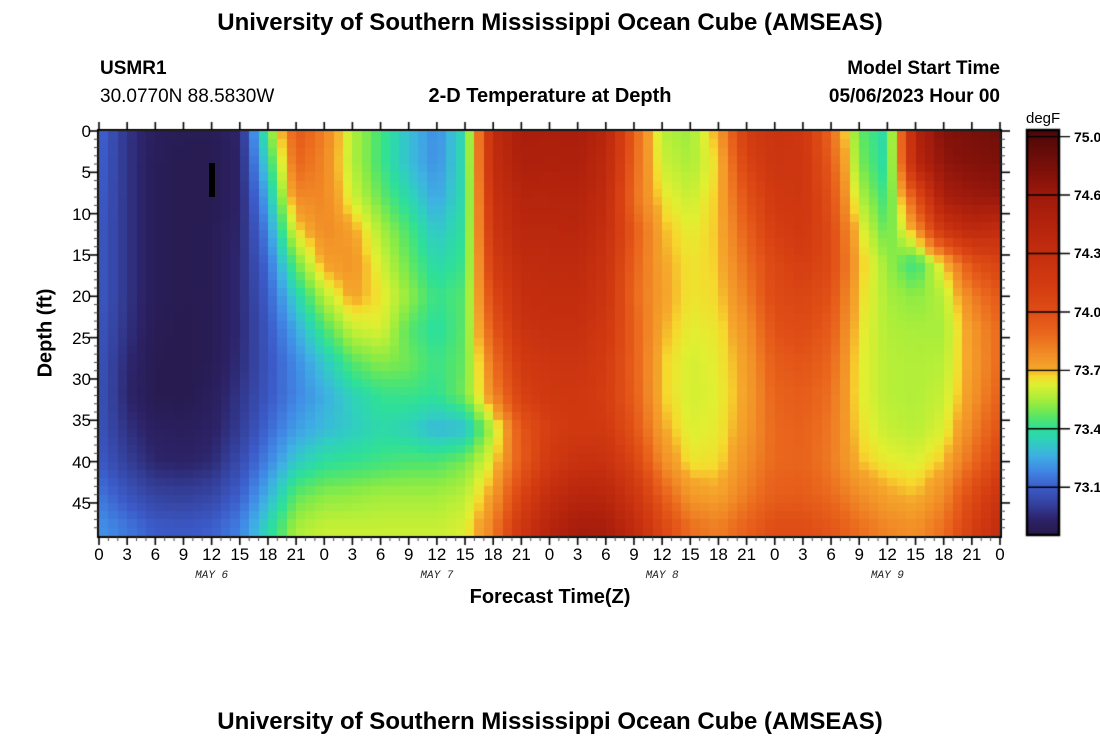  What do you see at coordinates (133, 68) in the screenshot?
I see `station-id: USMR1` at bounding box center [133, 68].